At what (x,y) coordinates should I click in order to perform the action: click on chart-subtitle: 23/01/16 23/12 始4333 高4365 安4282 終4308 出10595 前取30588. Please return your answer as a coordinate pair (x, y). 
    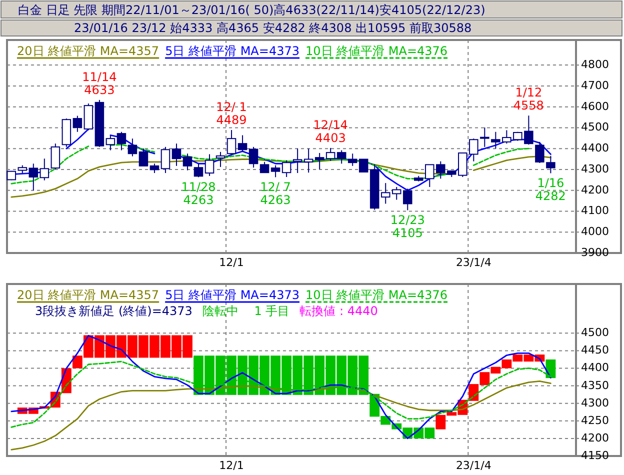
    Looking at the image, I should click on (273, 28).